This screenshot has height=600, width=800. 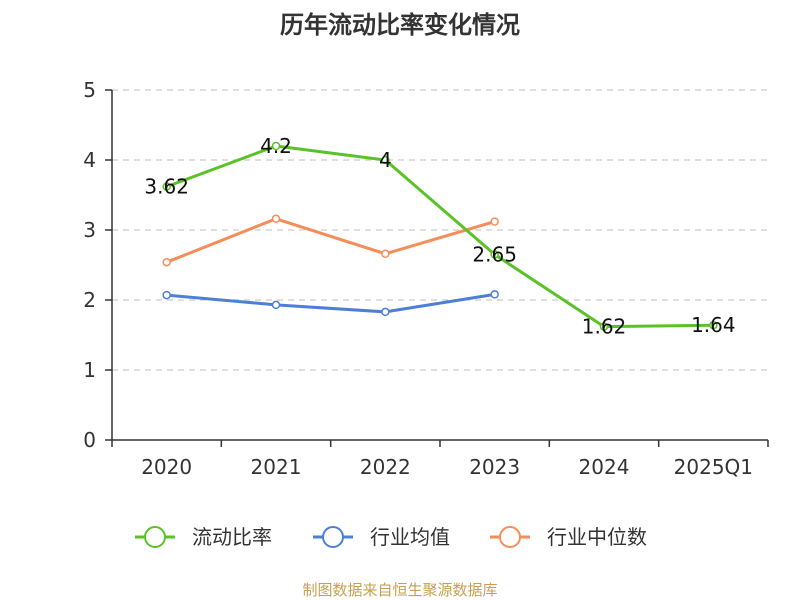 I want to click on legend-item: 流动比率, so click(x=203, y=537).